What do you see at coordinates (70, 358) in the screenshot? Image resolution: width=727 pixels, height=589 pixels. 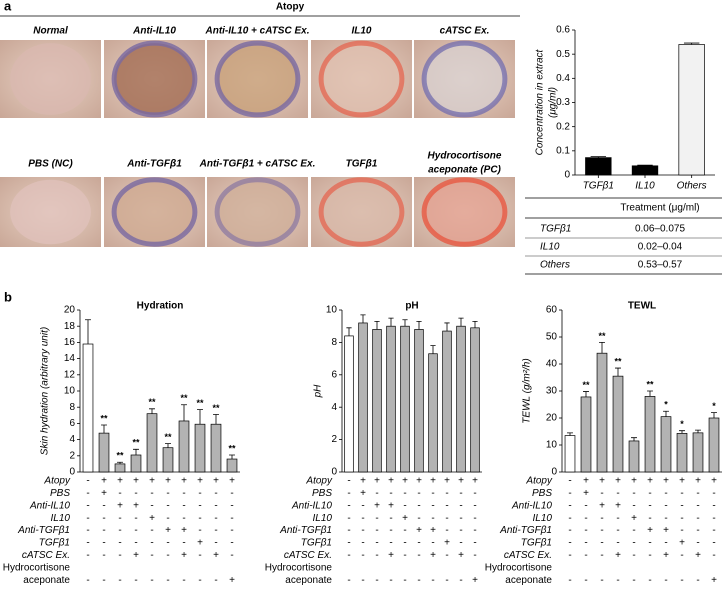 I see `y-tick-label: 14` at bounding box center [70, 358].